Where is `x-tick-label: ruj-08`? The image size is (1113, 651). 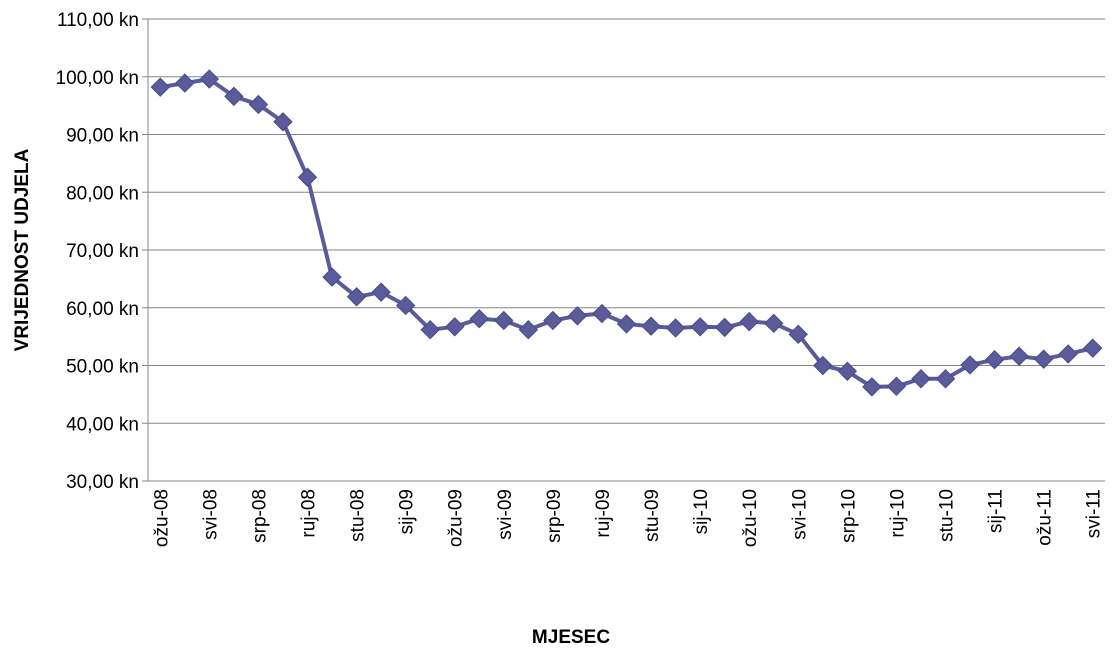
x-tick-label: ruj-08 is located at coordinates (309, 513).